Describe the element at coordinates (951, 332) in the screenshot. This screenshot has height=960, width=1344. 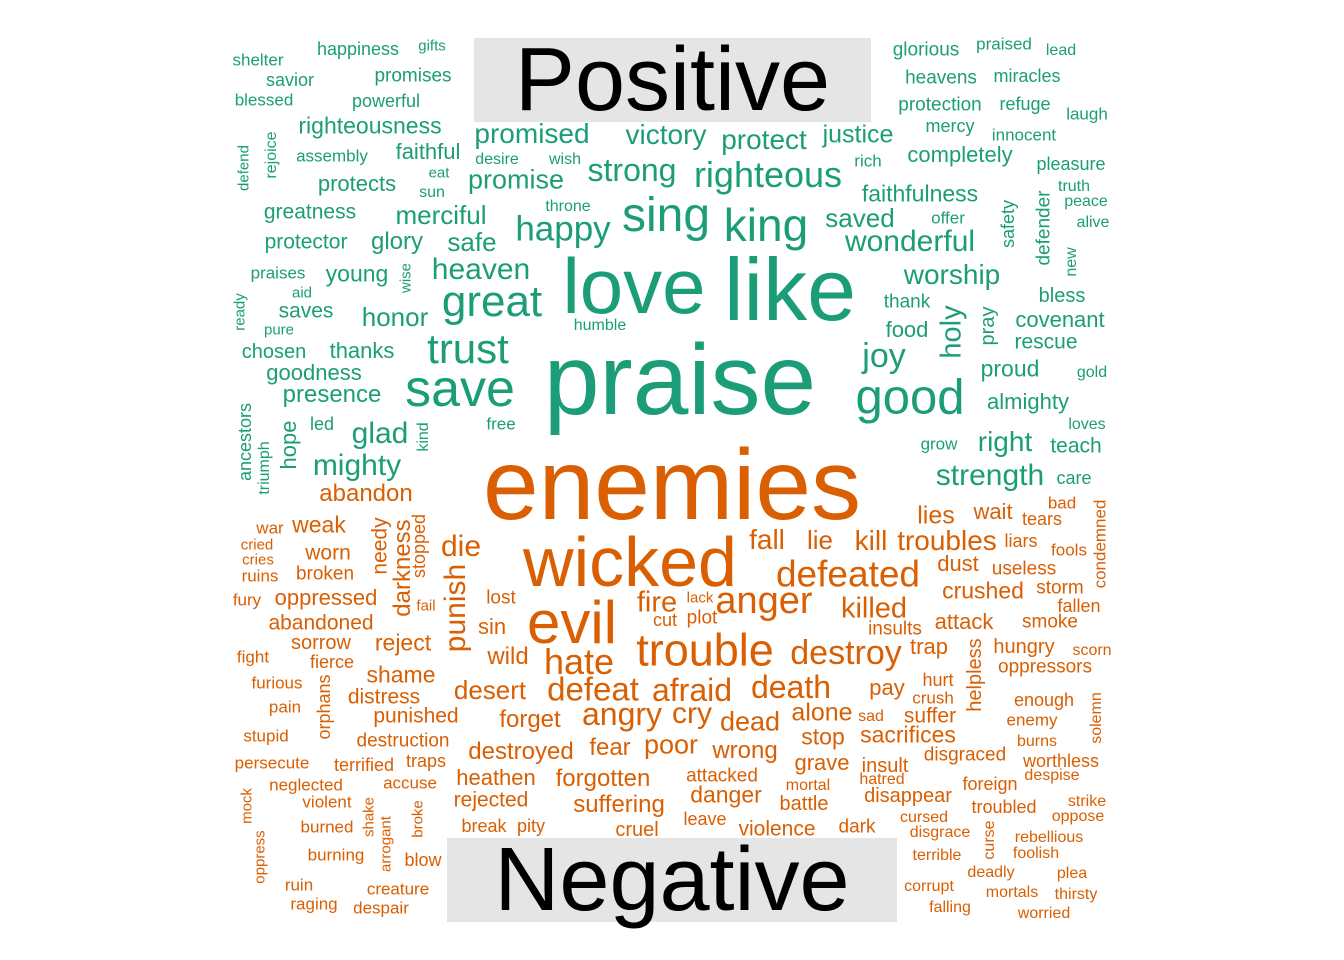
I see `word-holy: holy` at that location.